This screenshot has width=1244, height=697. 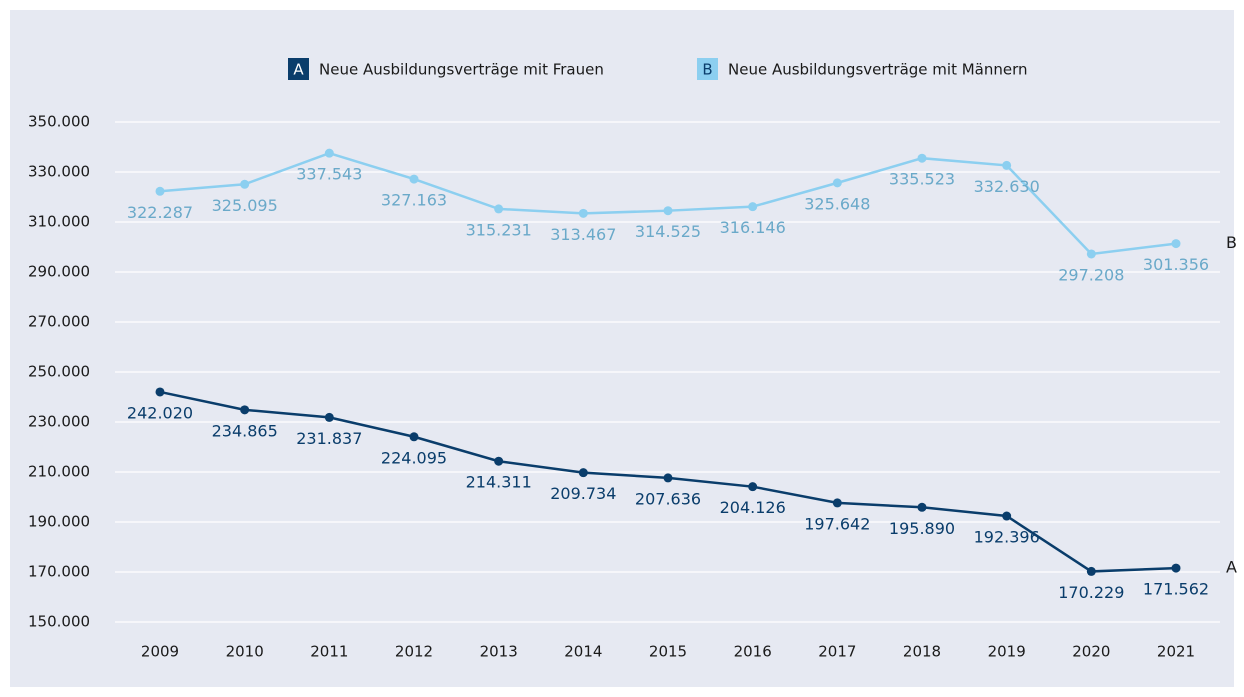 What do you see at coordinates (245, 652) in the screenshot?
I see `x-tick-label: 2010` at bounding box center [245, 652].